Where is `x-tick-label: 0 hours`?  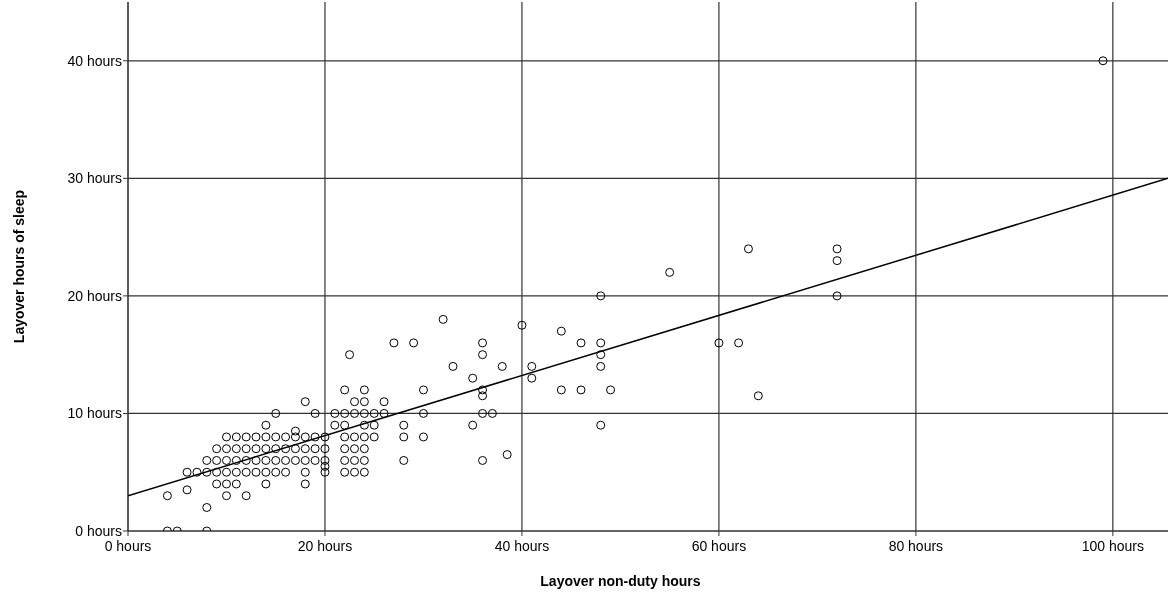 x-tick-label: 0 hours is located at coordinates (128, 546).